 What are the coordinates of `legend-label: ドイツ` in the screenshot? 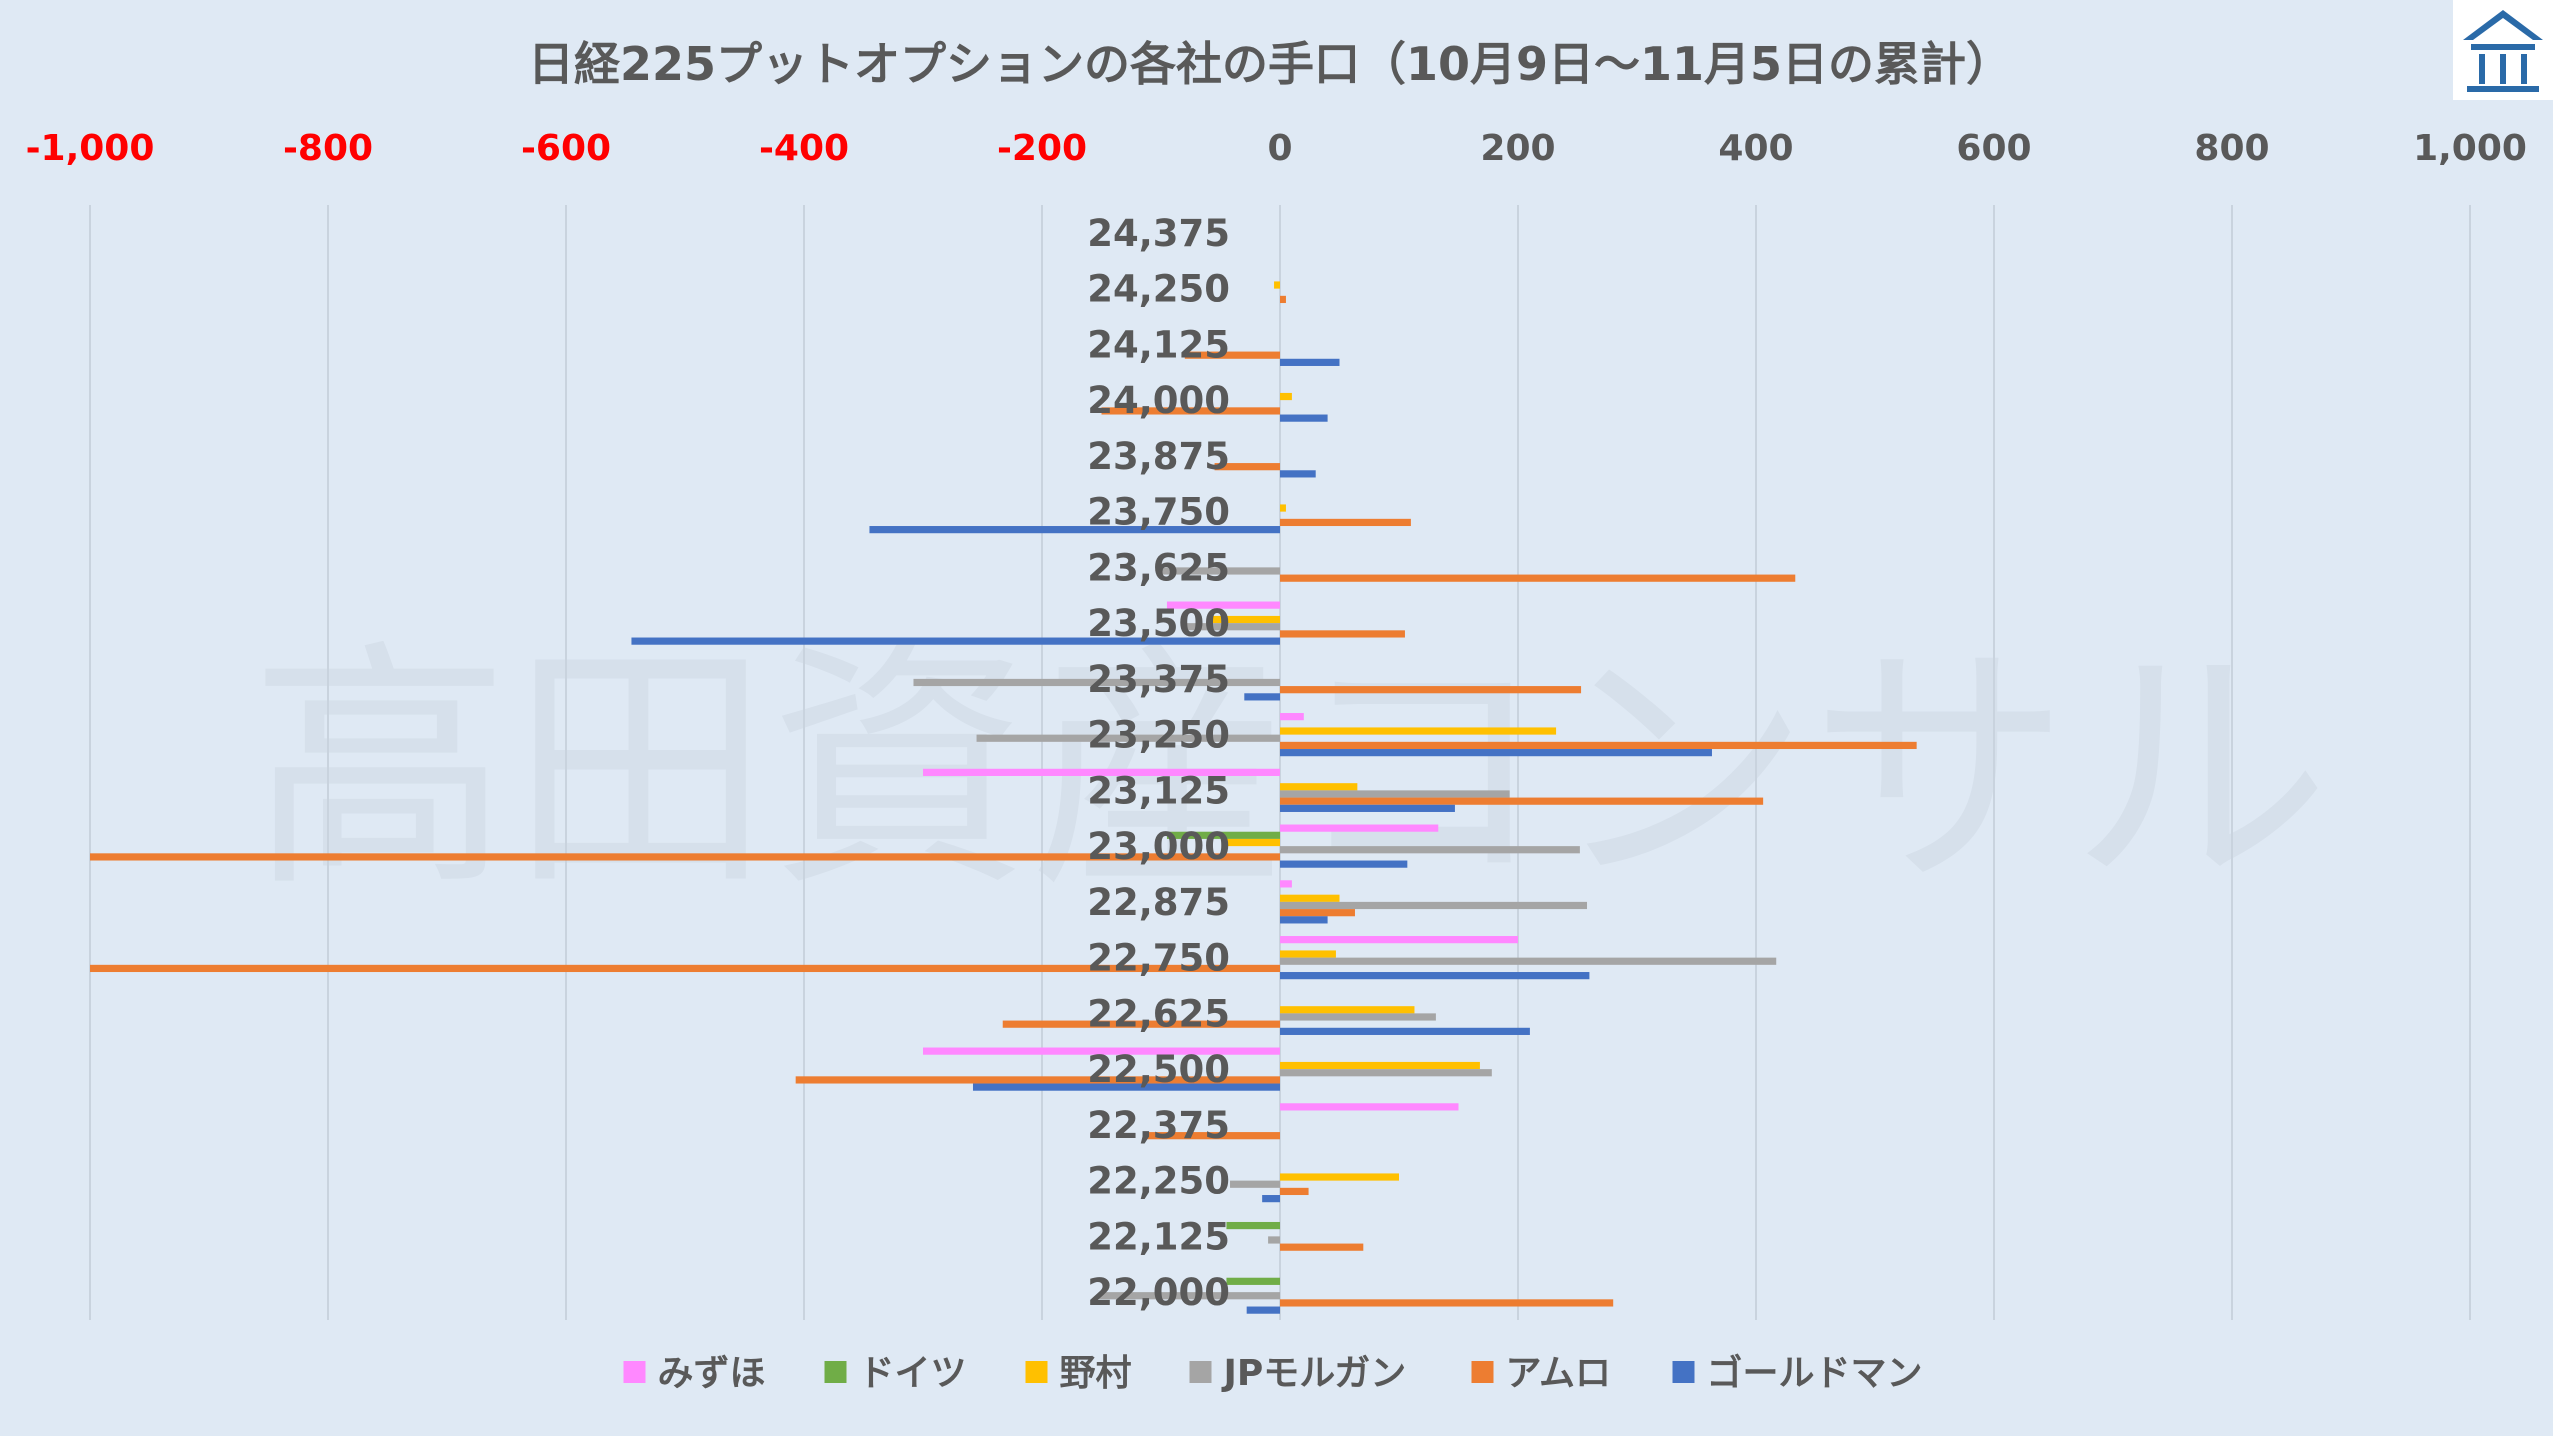 It's located at (913, 1373).